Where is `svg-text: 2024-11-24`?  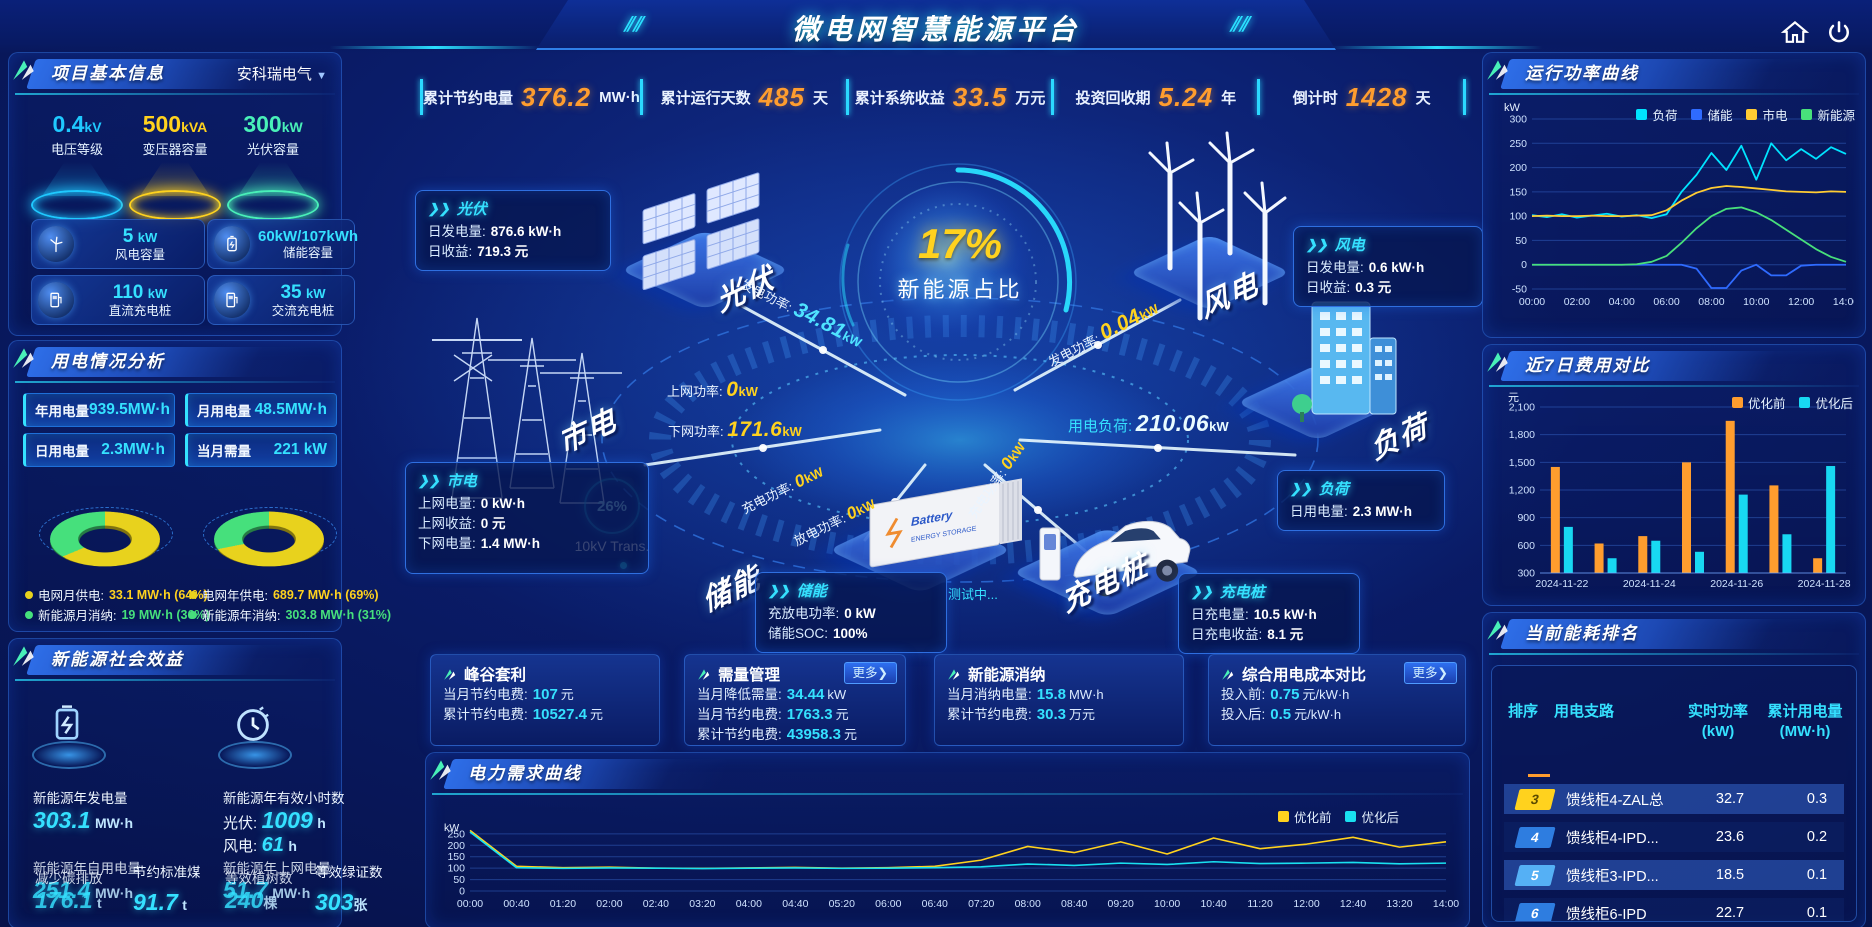
svg-text: 2024-11-24 is located at coordinates (1649, 584).